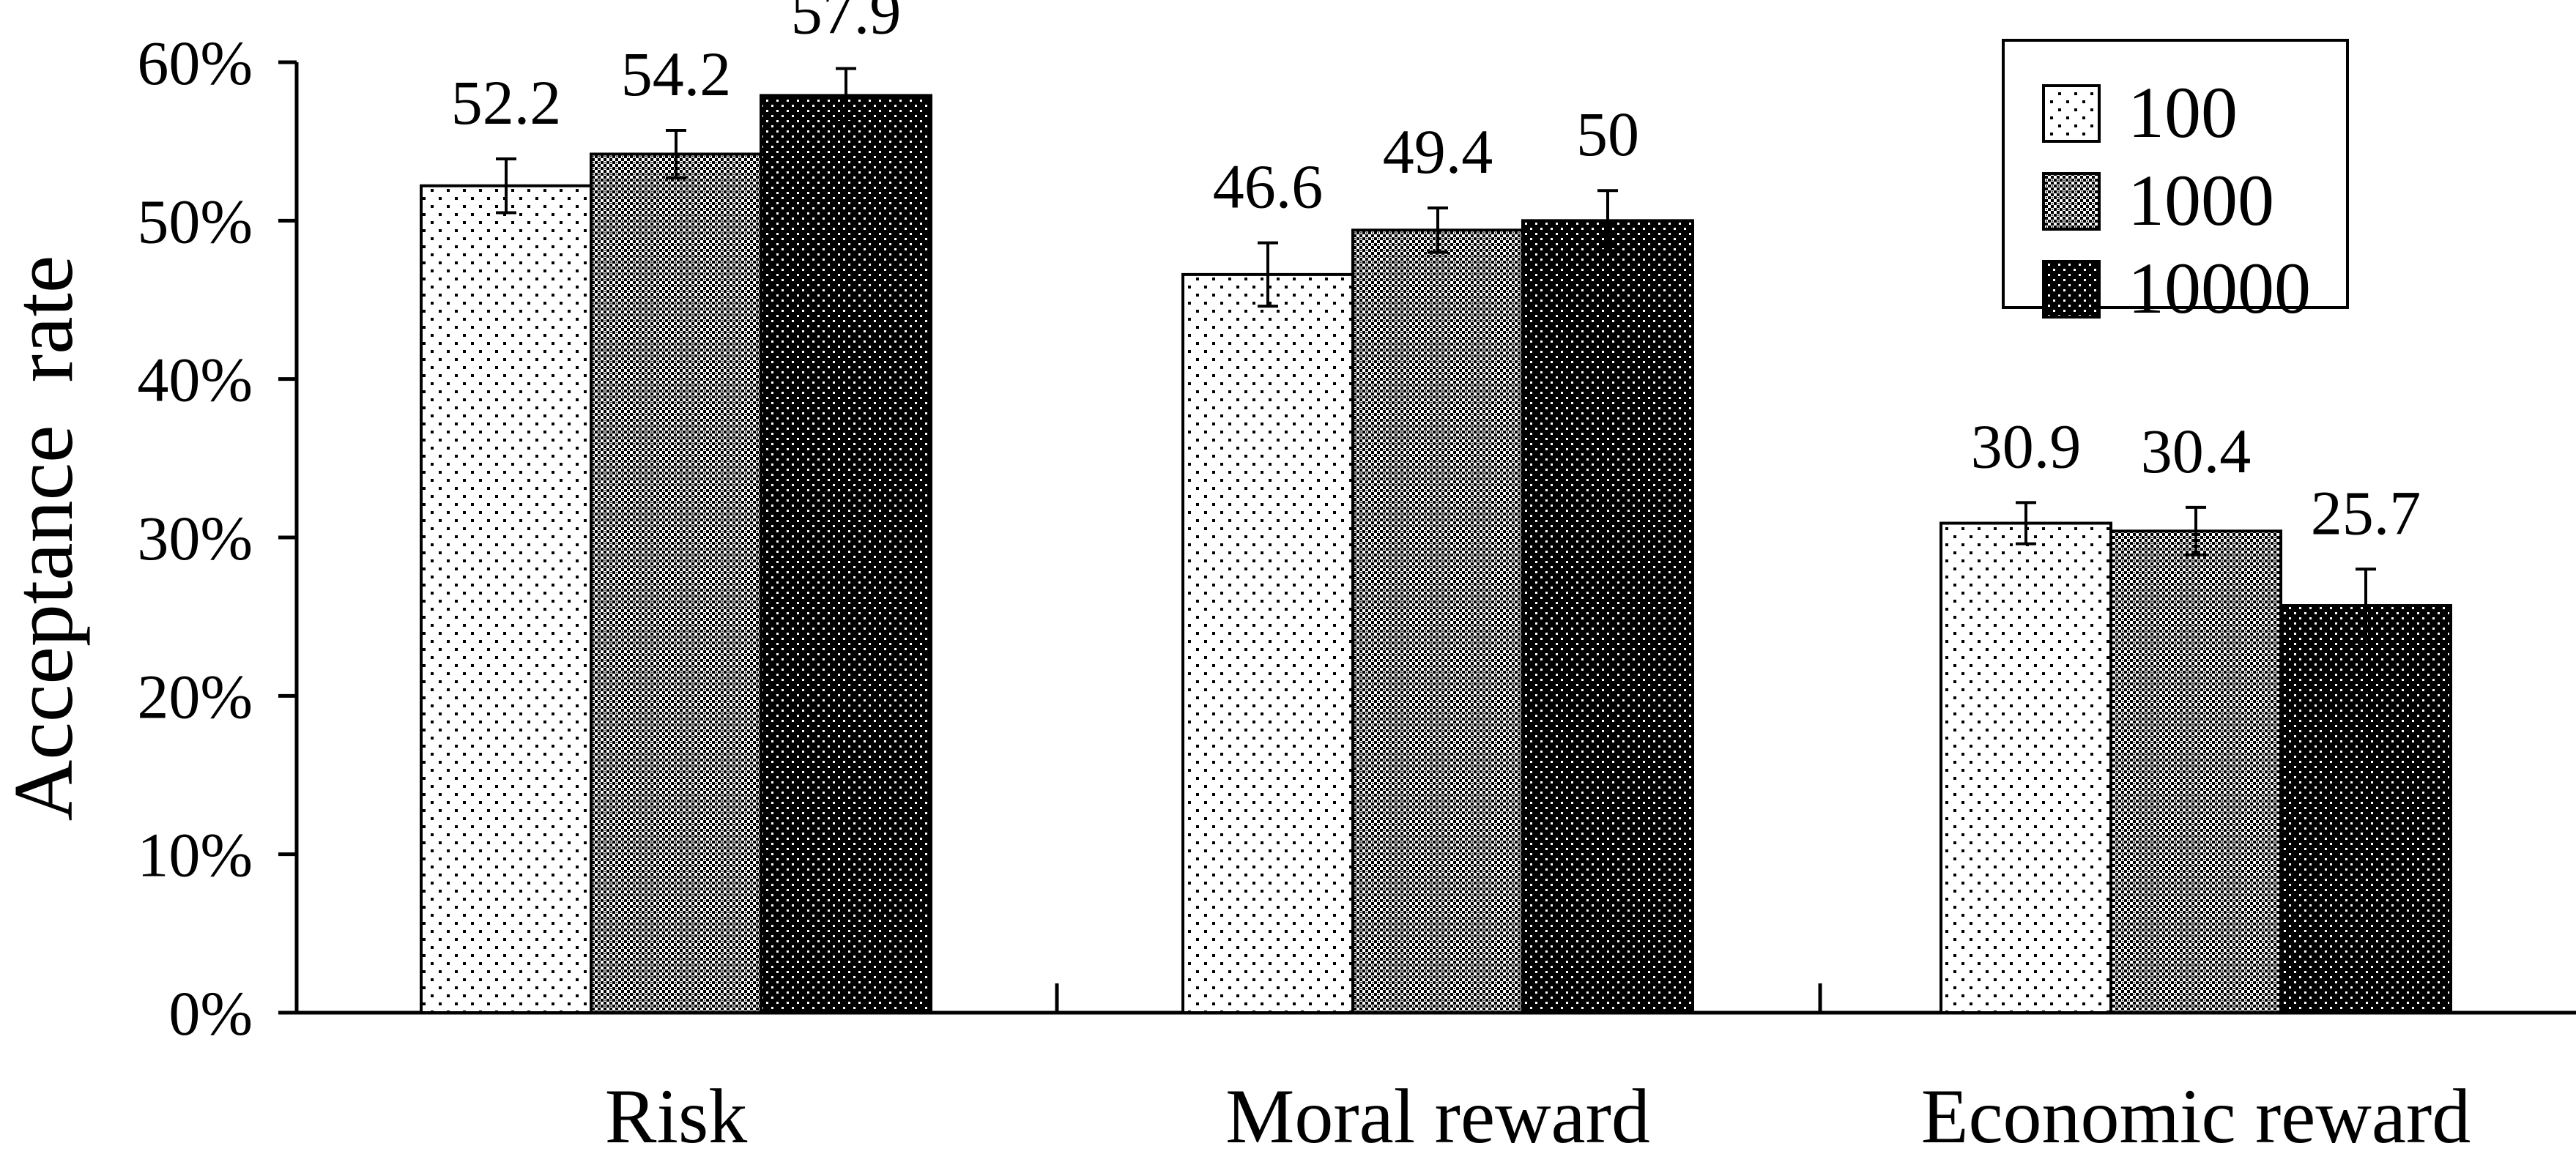 The width and height of the screenshot is (2576, 1154). I want to click on legend-label: 1000, so click(2201, 200).